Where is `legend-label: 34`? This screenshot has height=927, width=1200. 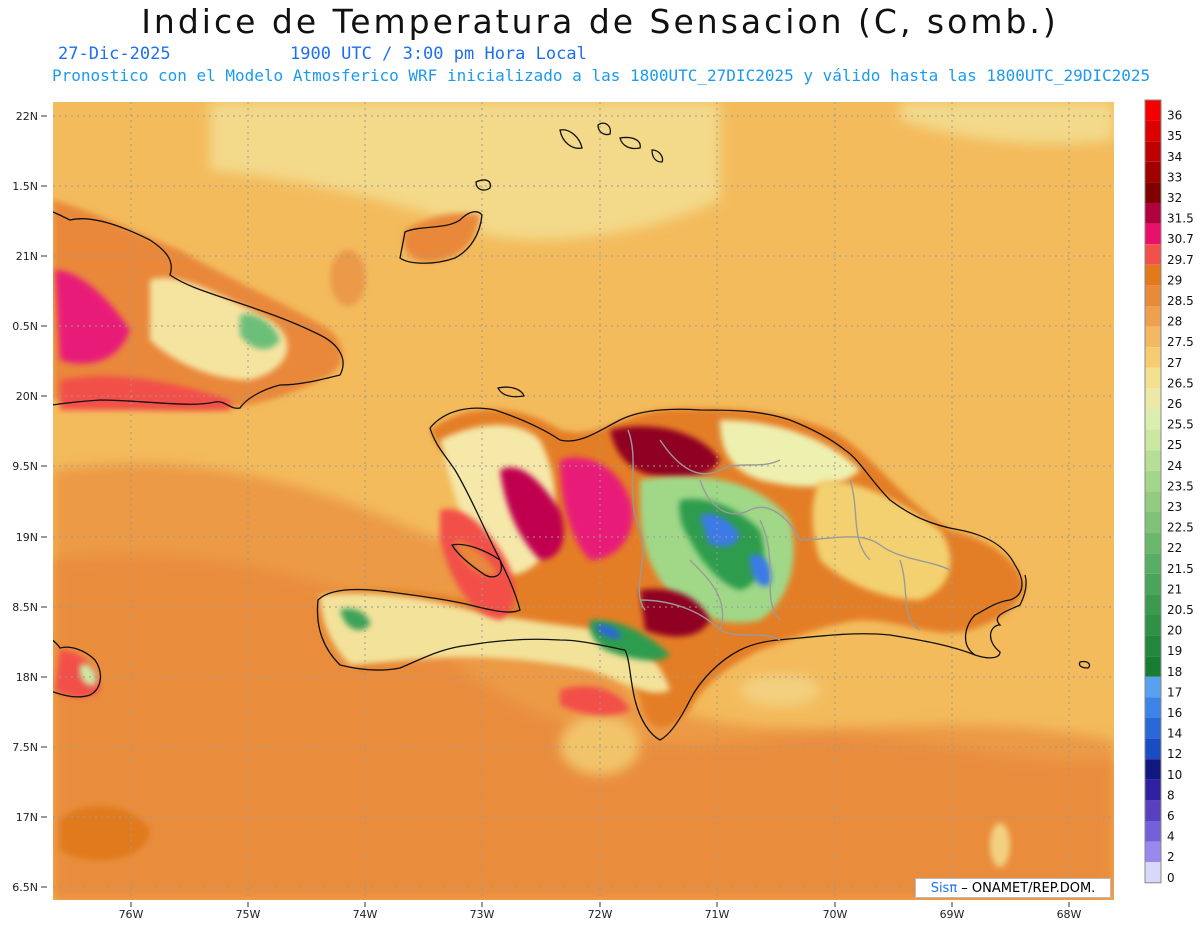
legend-label: 34 is located at coordinates (1174, 157).